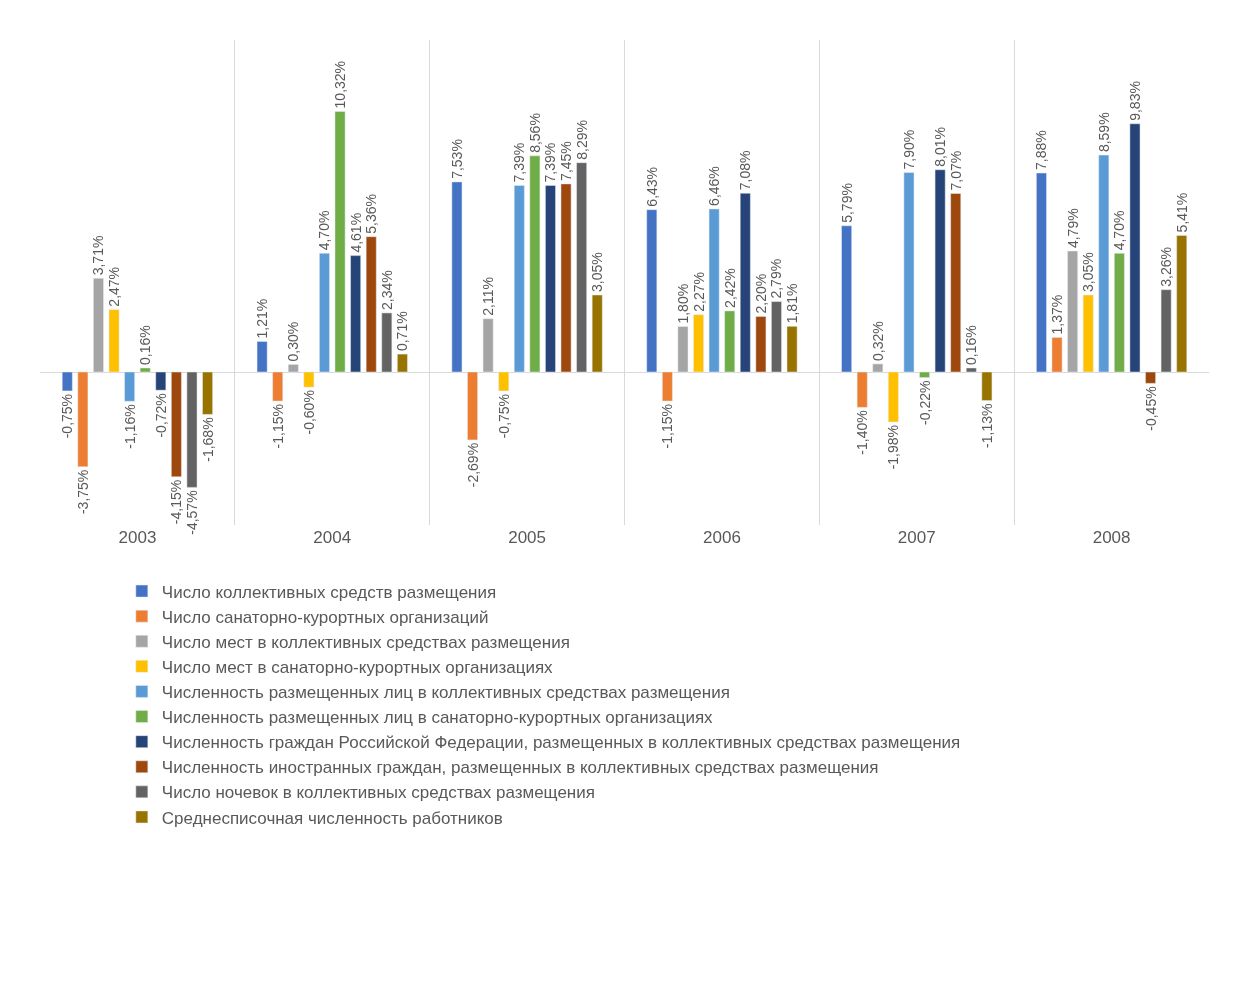 Image resolution: width=1249 pixels, height=1005 pixels. I want to click on legend-label: Число мест в санаторно-курортных организациях, so click(357, 667).